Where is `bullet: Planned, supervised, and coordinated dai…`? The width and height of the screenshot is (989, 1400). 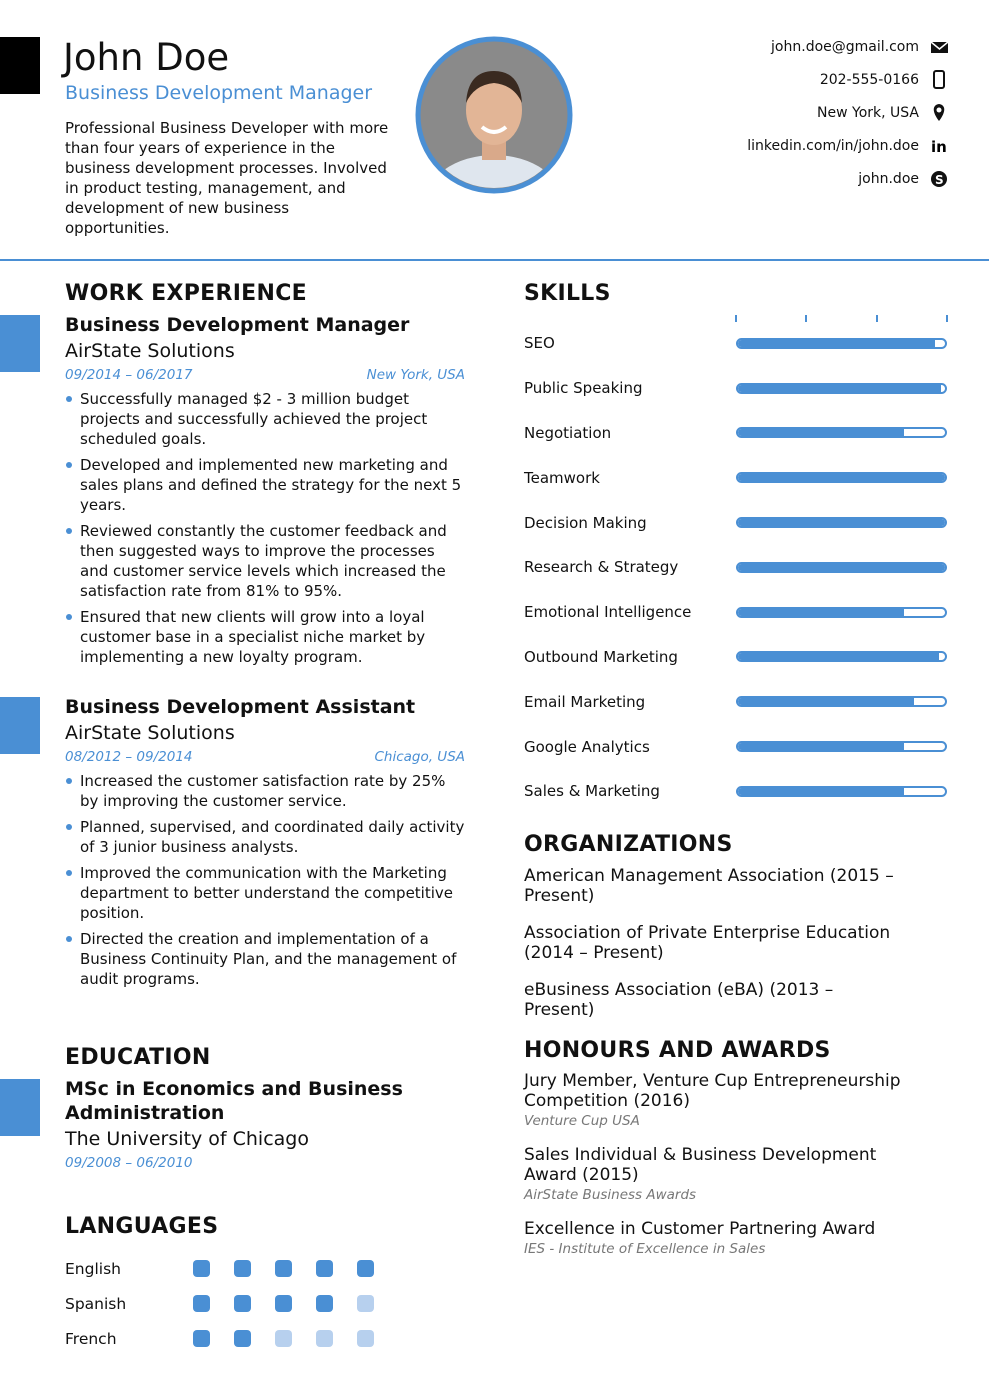
bullet: Planned, supervised, and coordinated dai… is located at coordinates (265, 837).